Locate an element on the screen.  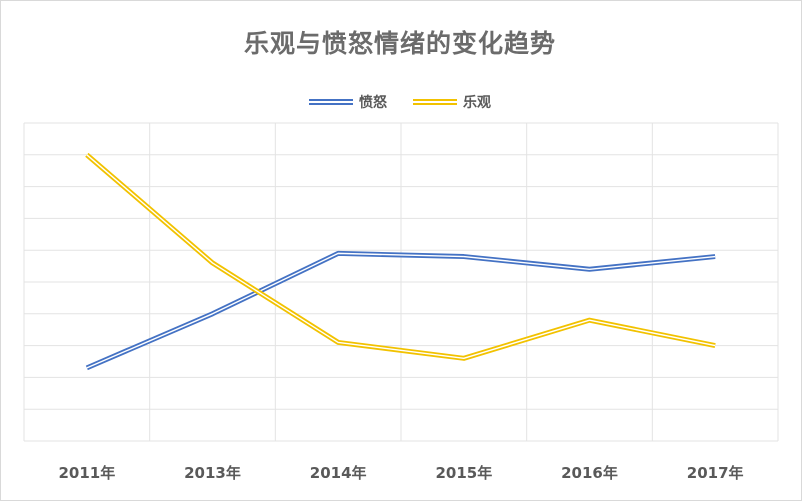
legend-item-anger: 愤怒 is located at coordinates (348, 102).